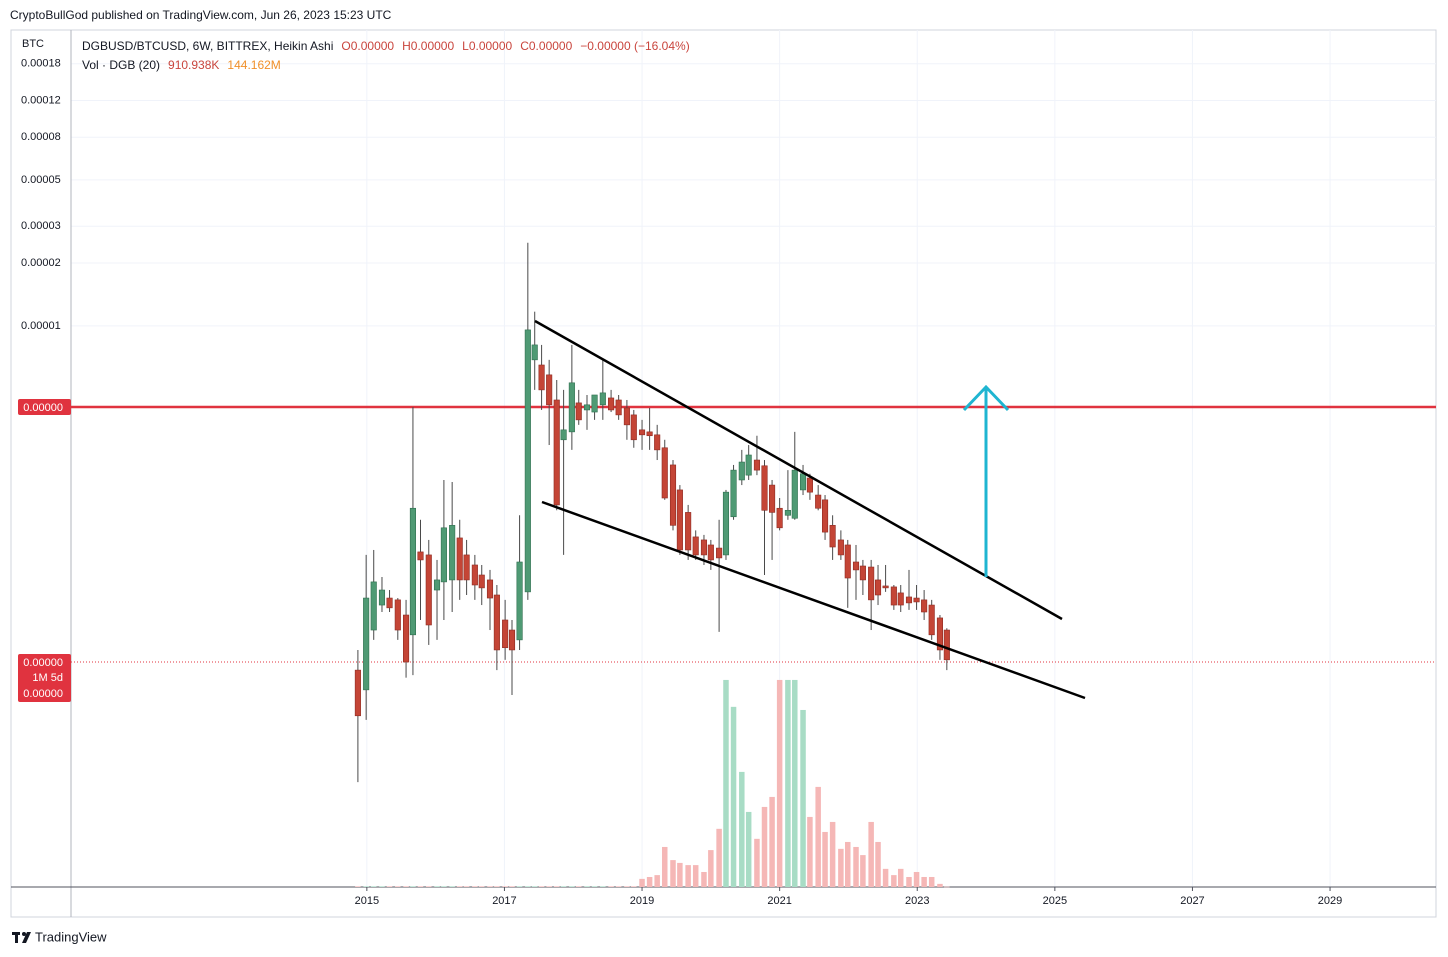  What do you see at coordinates (368, 46) in the screenshot?
I see `ohlc-open: O0.00000` at bounding box center [368, 46].